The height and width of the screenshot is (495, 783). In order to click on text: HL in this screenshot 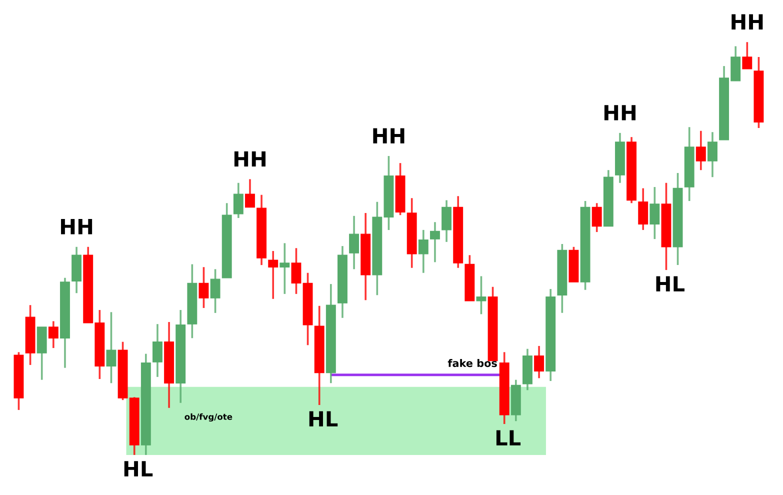, I will do `click(138, 468)`.